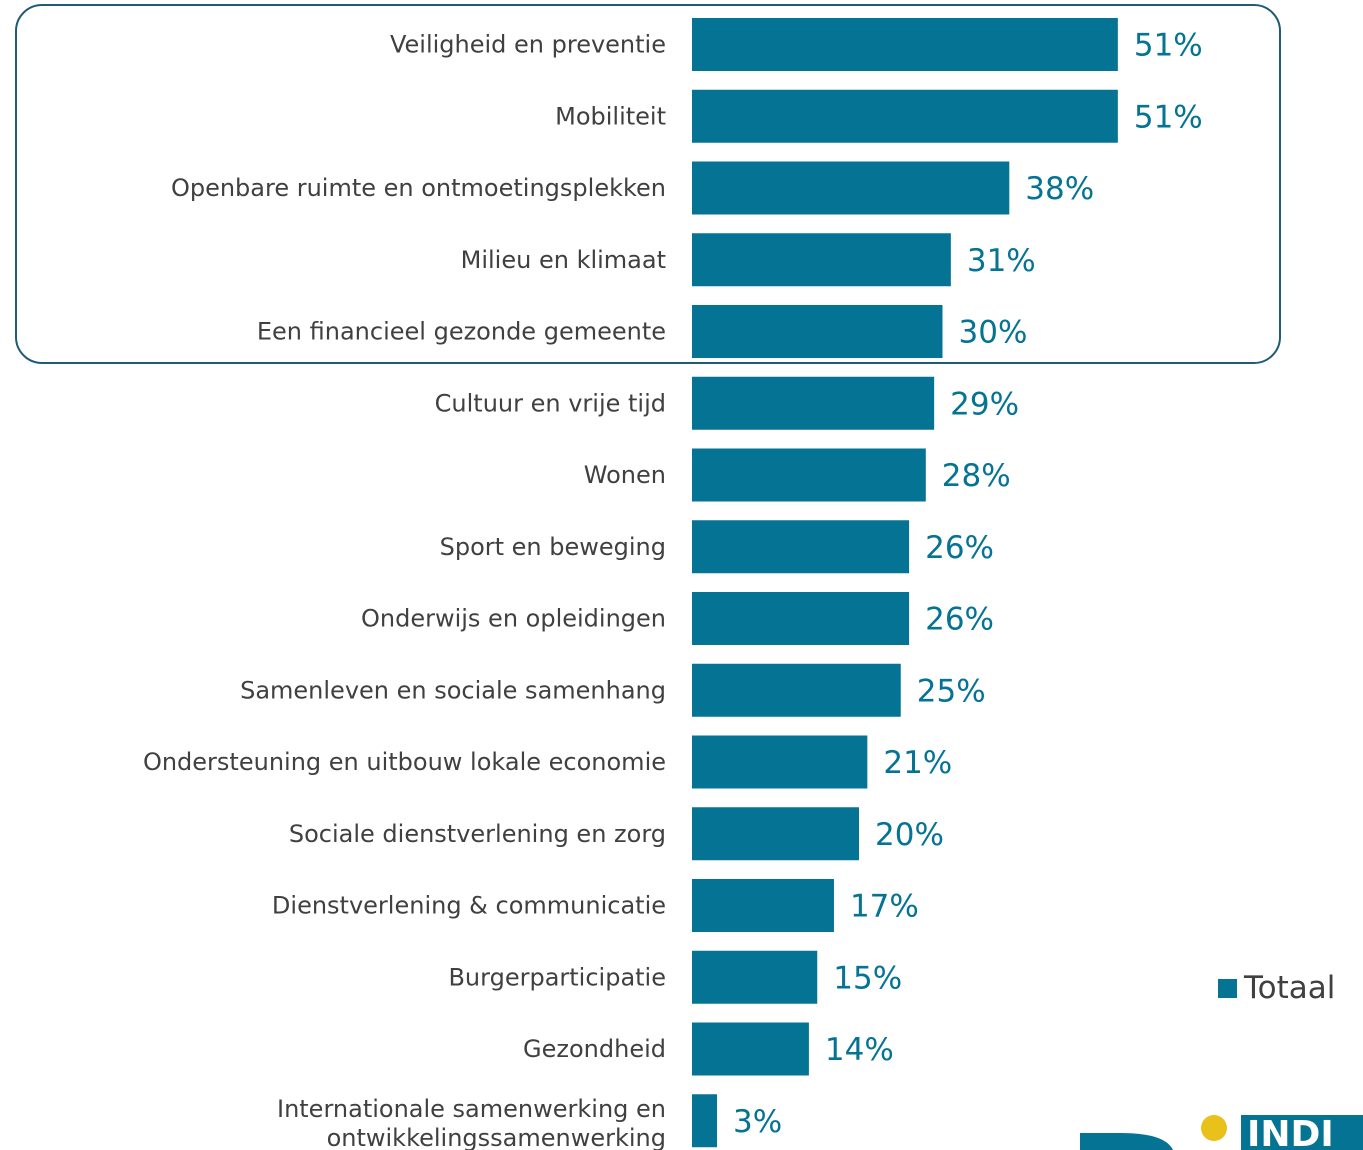 Image resolution: width=1363 pixels, height=1150 pixels. Describe the element at coordinates (477, 834) in the screenshot. I see `category-label: Sociale dienstverlening en zorg` at that location.